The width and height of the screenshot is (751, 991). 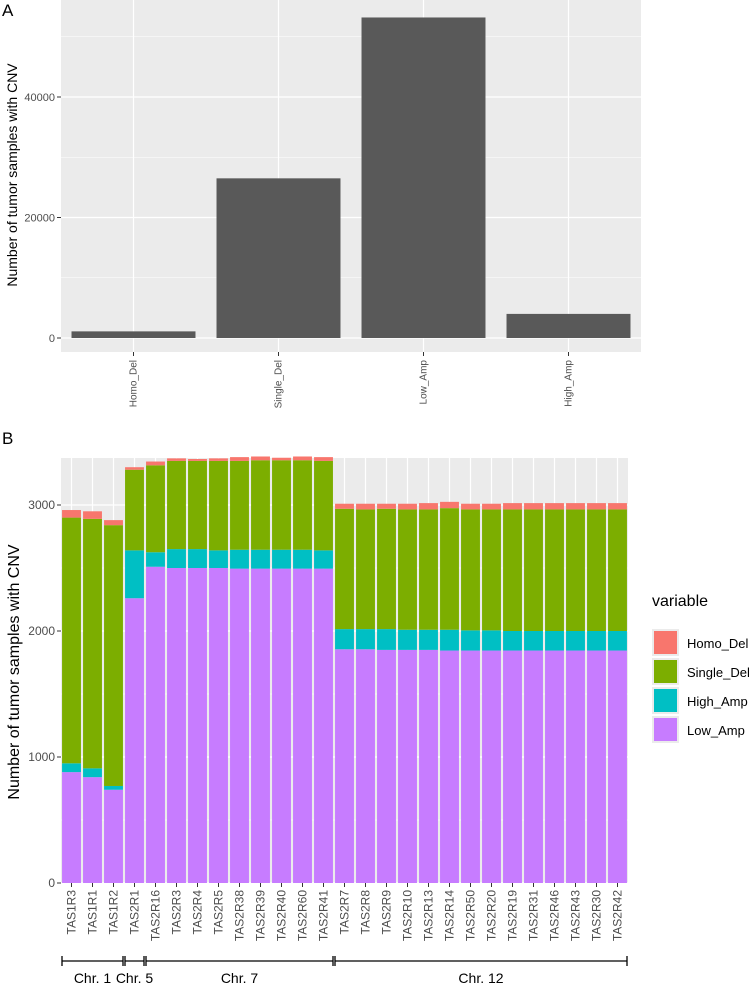 What do you see at coordinates (114, 912) in the screenshot?
I see `chart-b-x-tick-label: TAS1R2` at bounding box center [114, 912].